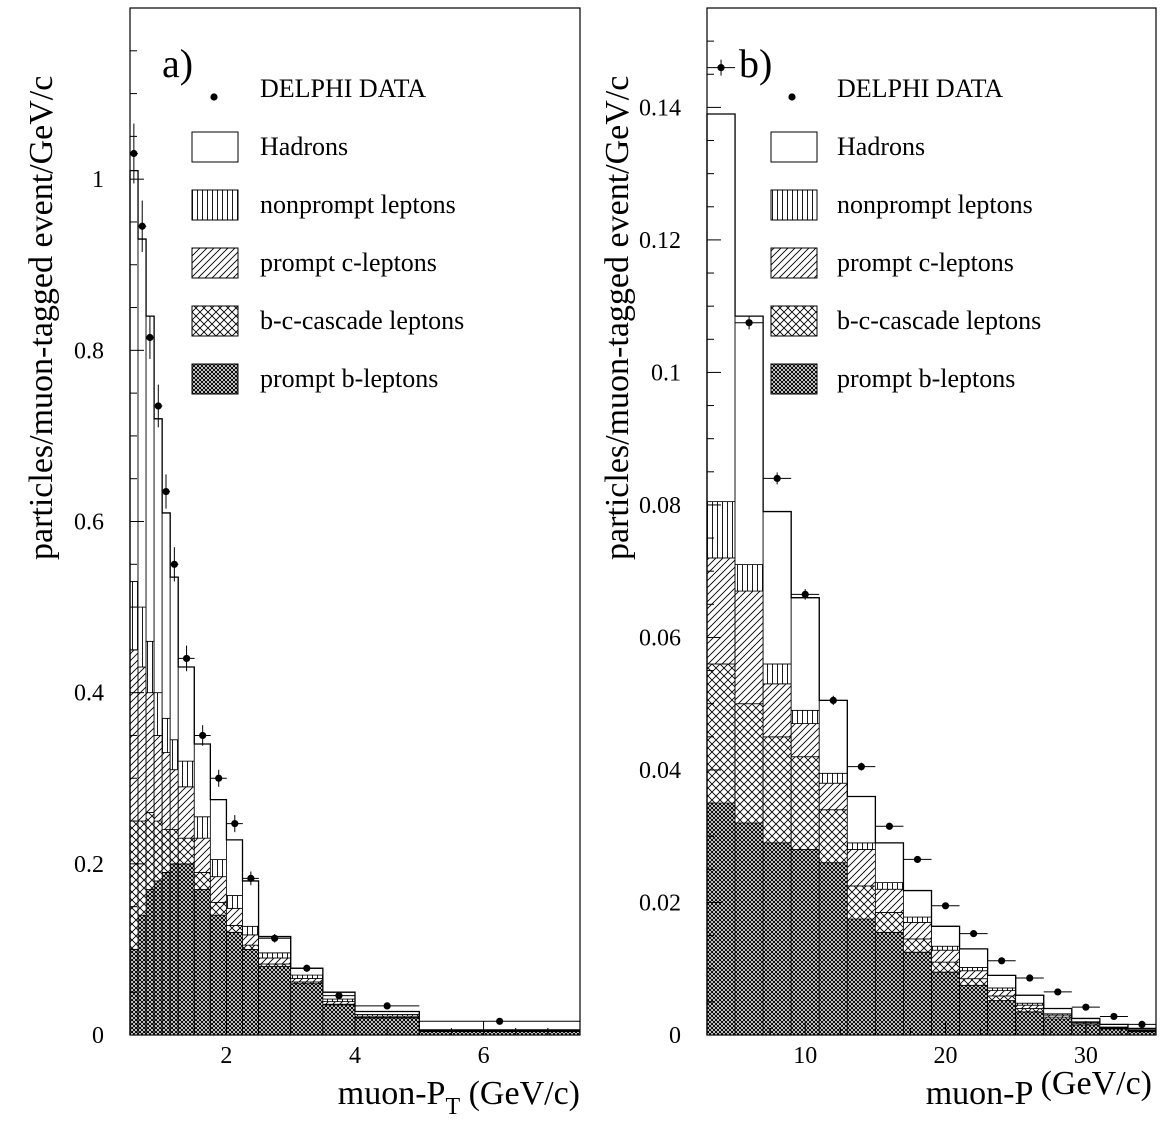 This screenshot has height=1122, width=1163. Describe the element at coordinates (215, 379) in the screenshot. I see `panel-a-legend-swatch` at that location.